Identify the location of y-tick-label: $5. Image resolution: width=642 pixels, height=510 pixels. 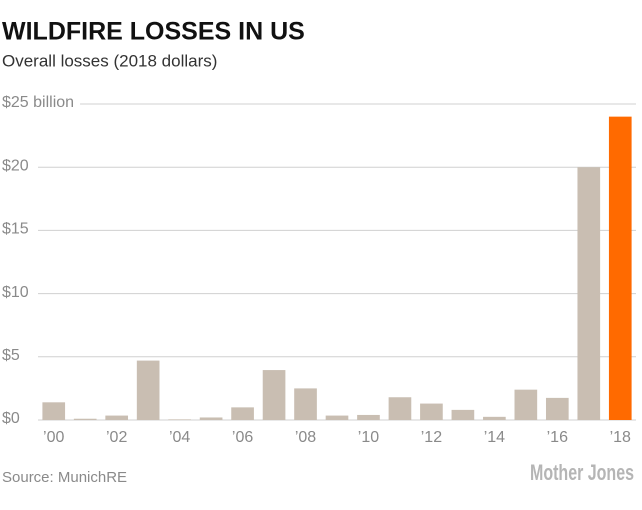
(11, 355).